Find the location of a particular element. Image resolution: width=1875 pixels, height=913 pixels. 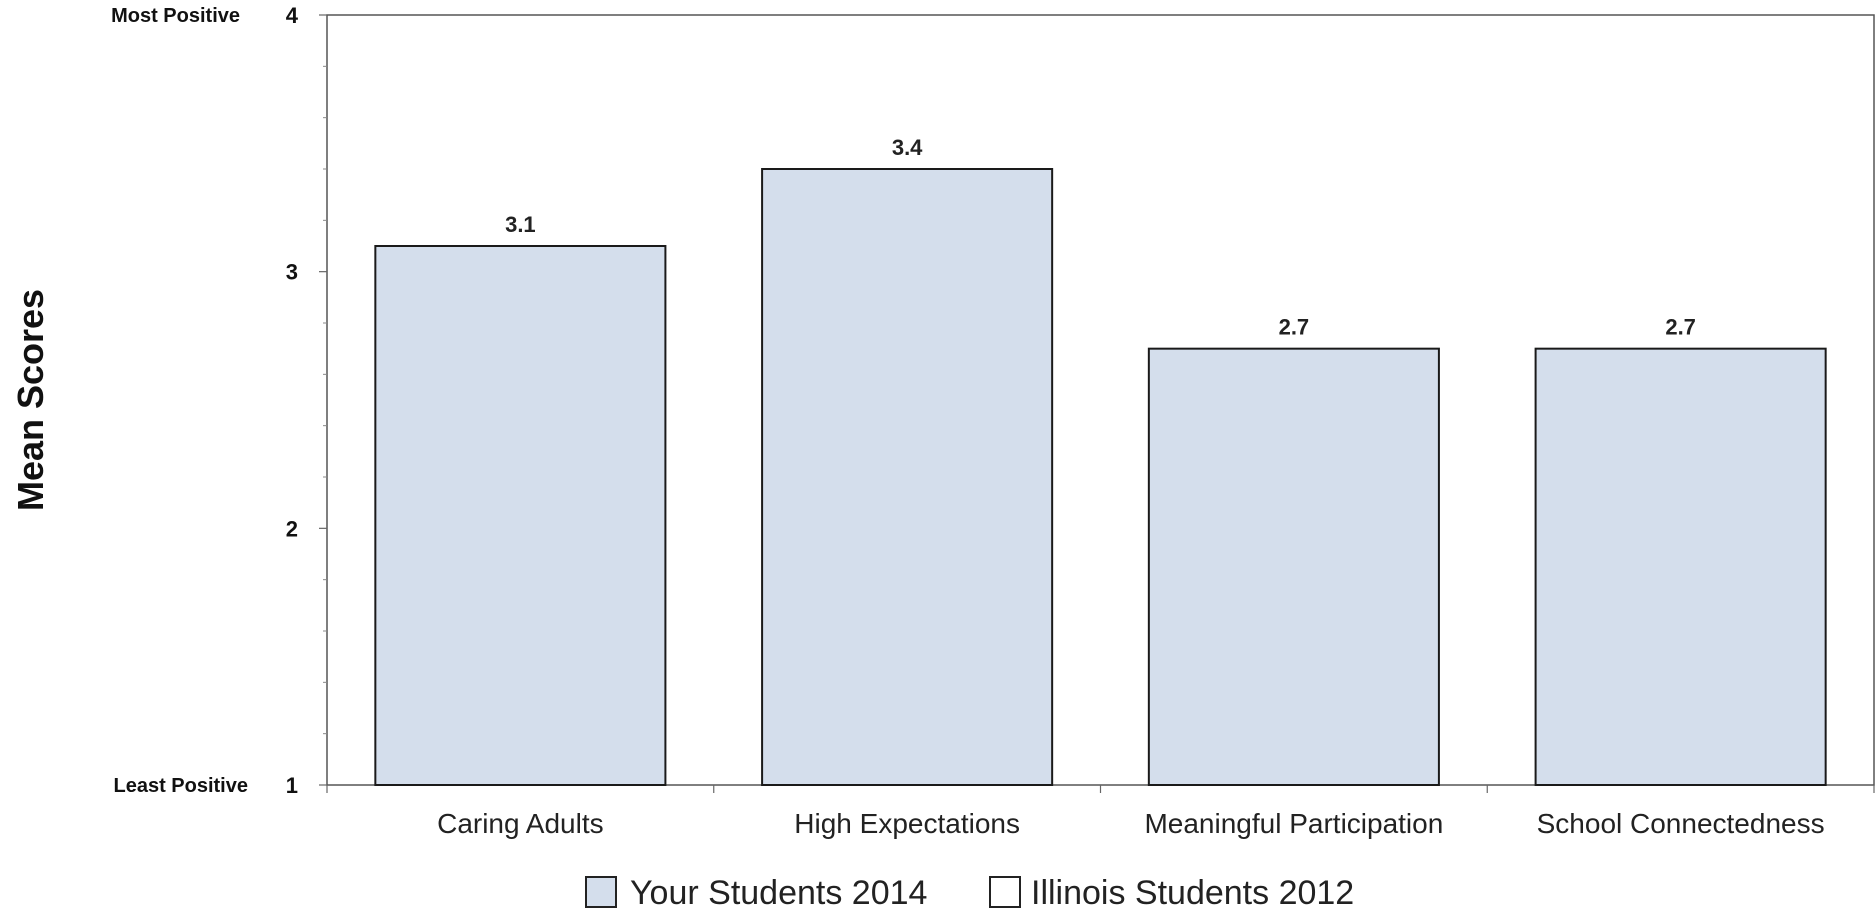

x-category-label: School Connectedness is located at coordinates (1681, 823).